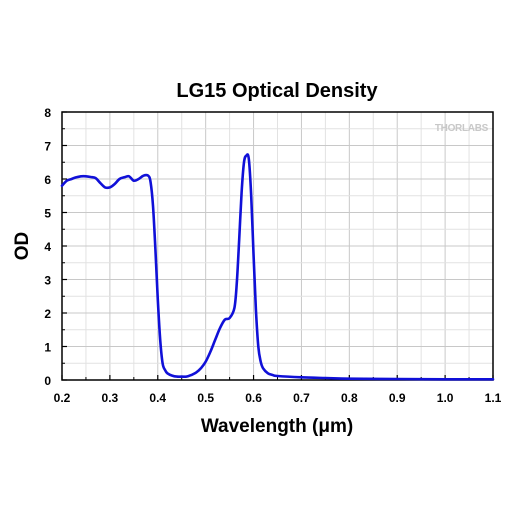 This screenshot has width=510, height=510. What do you see at coordinates (277, 426) in the screenshot?
I see `x-axis-title: Wavelength (μm)` at bounding box center [277, 426].